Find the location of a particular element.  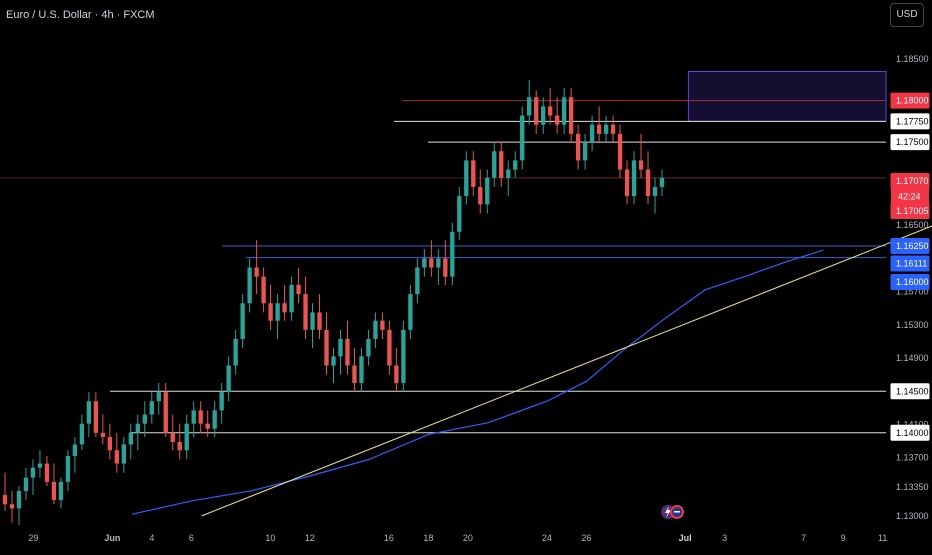

countdown-box is located at coordinates (910, 196).